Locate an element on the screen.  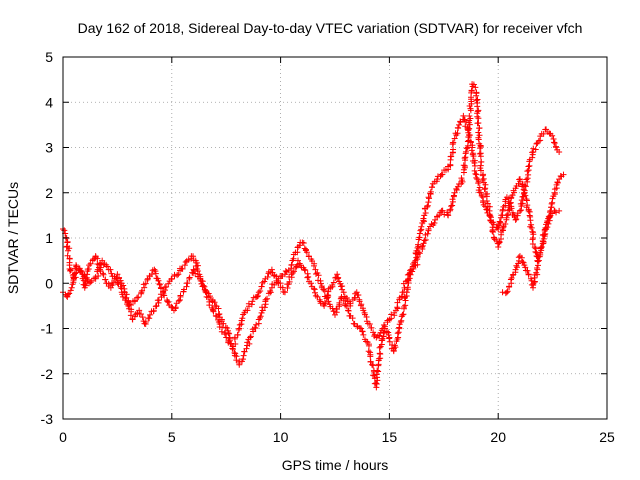
y-tick-labels: -3 -2 -1 0 1 2 3 4 5 is located at coordinates (47, 238).